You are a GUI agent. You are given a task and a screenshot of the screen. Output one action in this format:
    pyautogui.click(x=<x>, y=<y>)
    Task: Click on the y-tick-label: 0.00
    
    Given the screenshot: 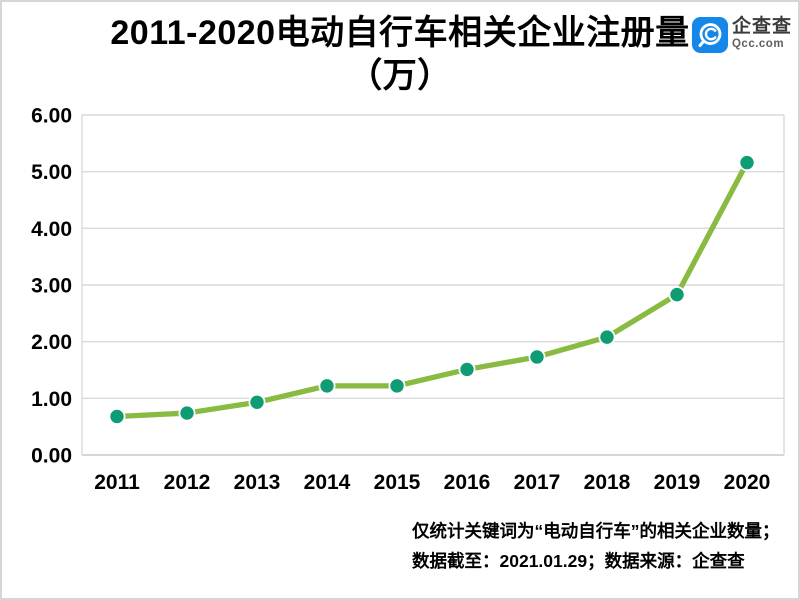 What is the action you would take?
    pyautogui.click(x=51, y=456)
    